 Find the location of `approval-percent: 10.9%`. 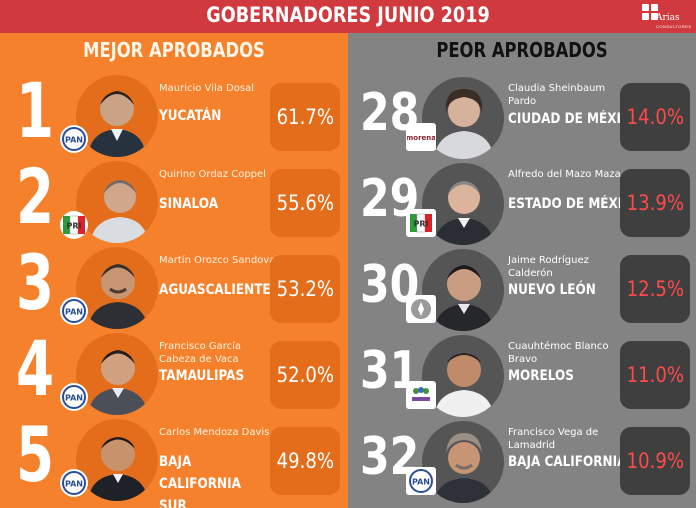

approval-percent: 10.9% is located at coordinates (655, 461).